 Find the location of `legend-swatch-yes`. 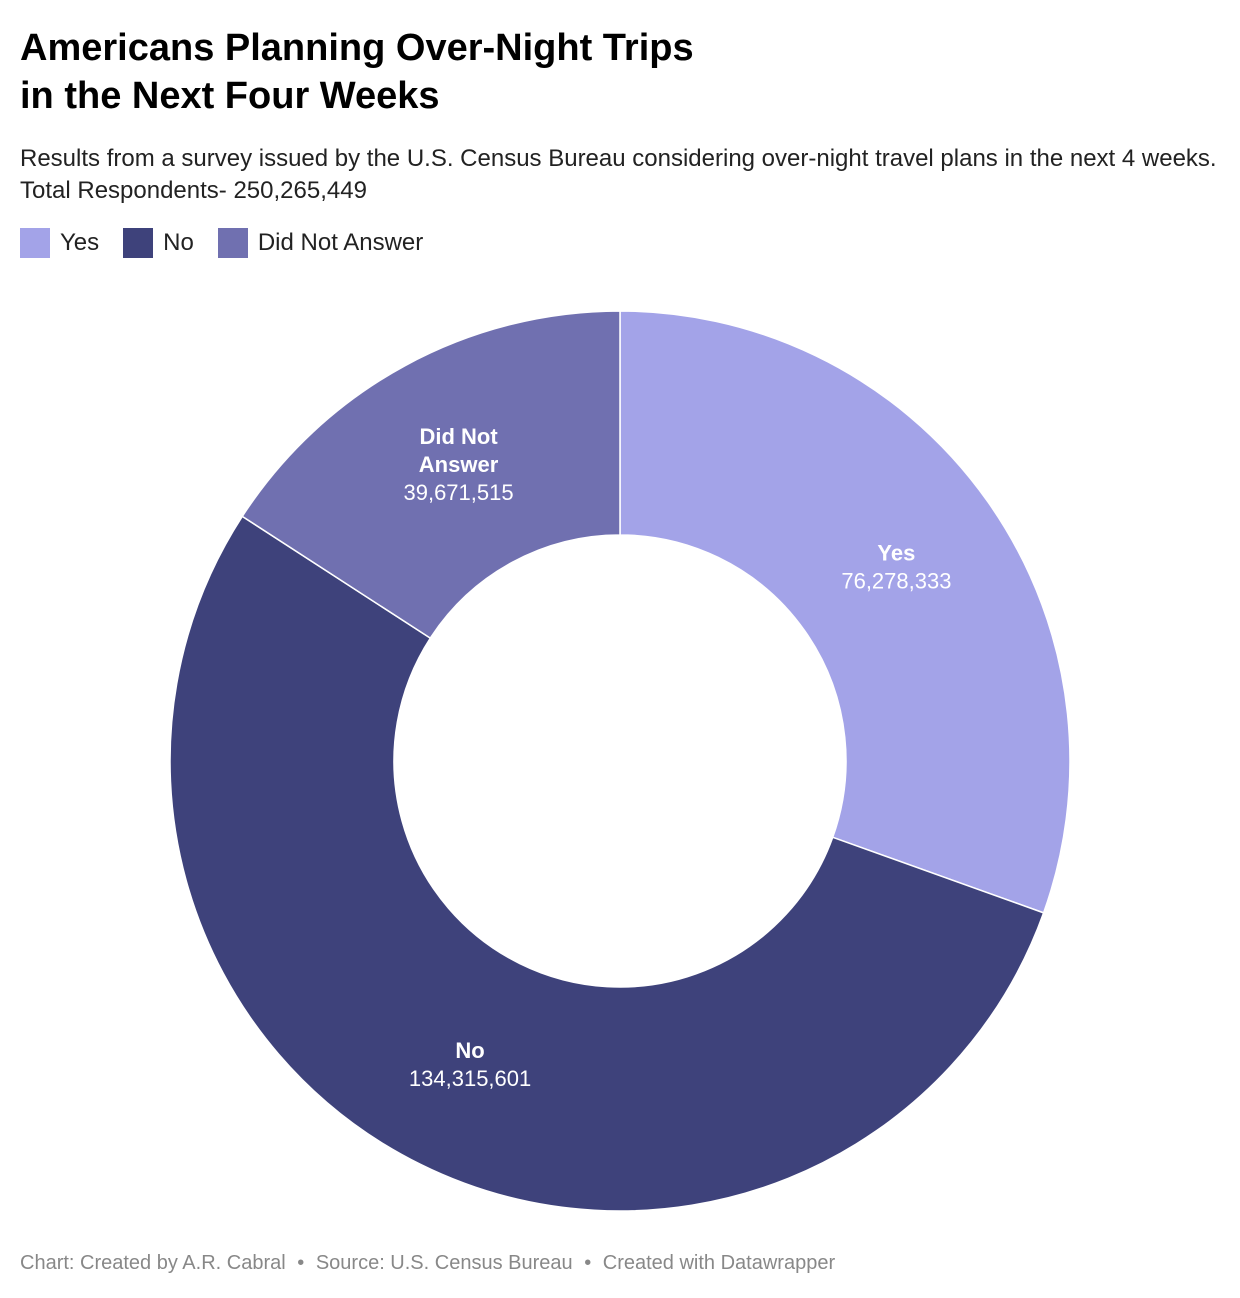

legend-swatch-yes is located at coordinates (35, 243).